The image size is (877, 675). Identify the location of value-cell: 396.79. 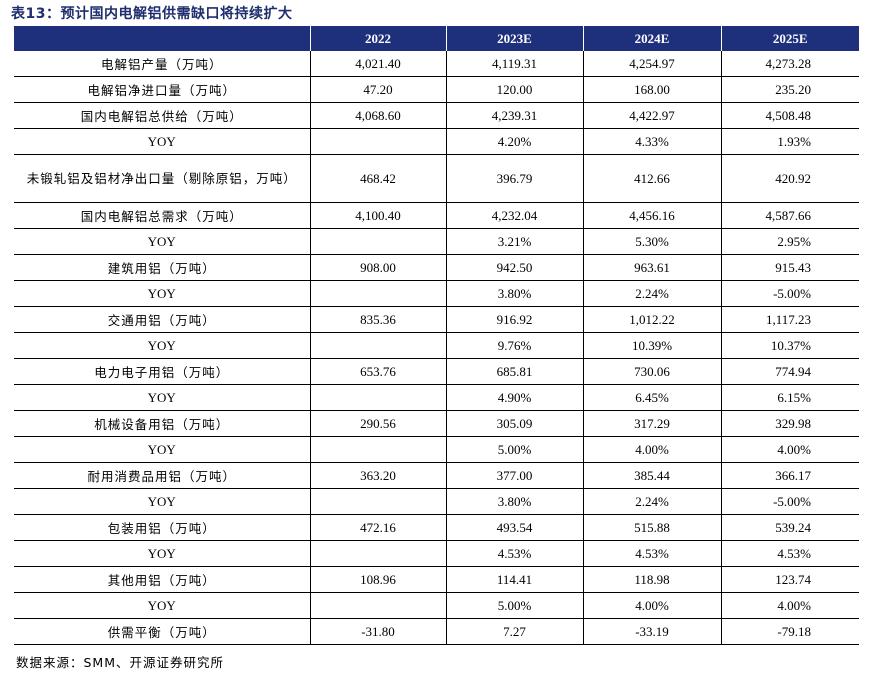
(514, 178).